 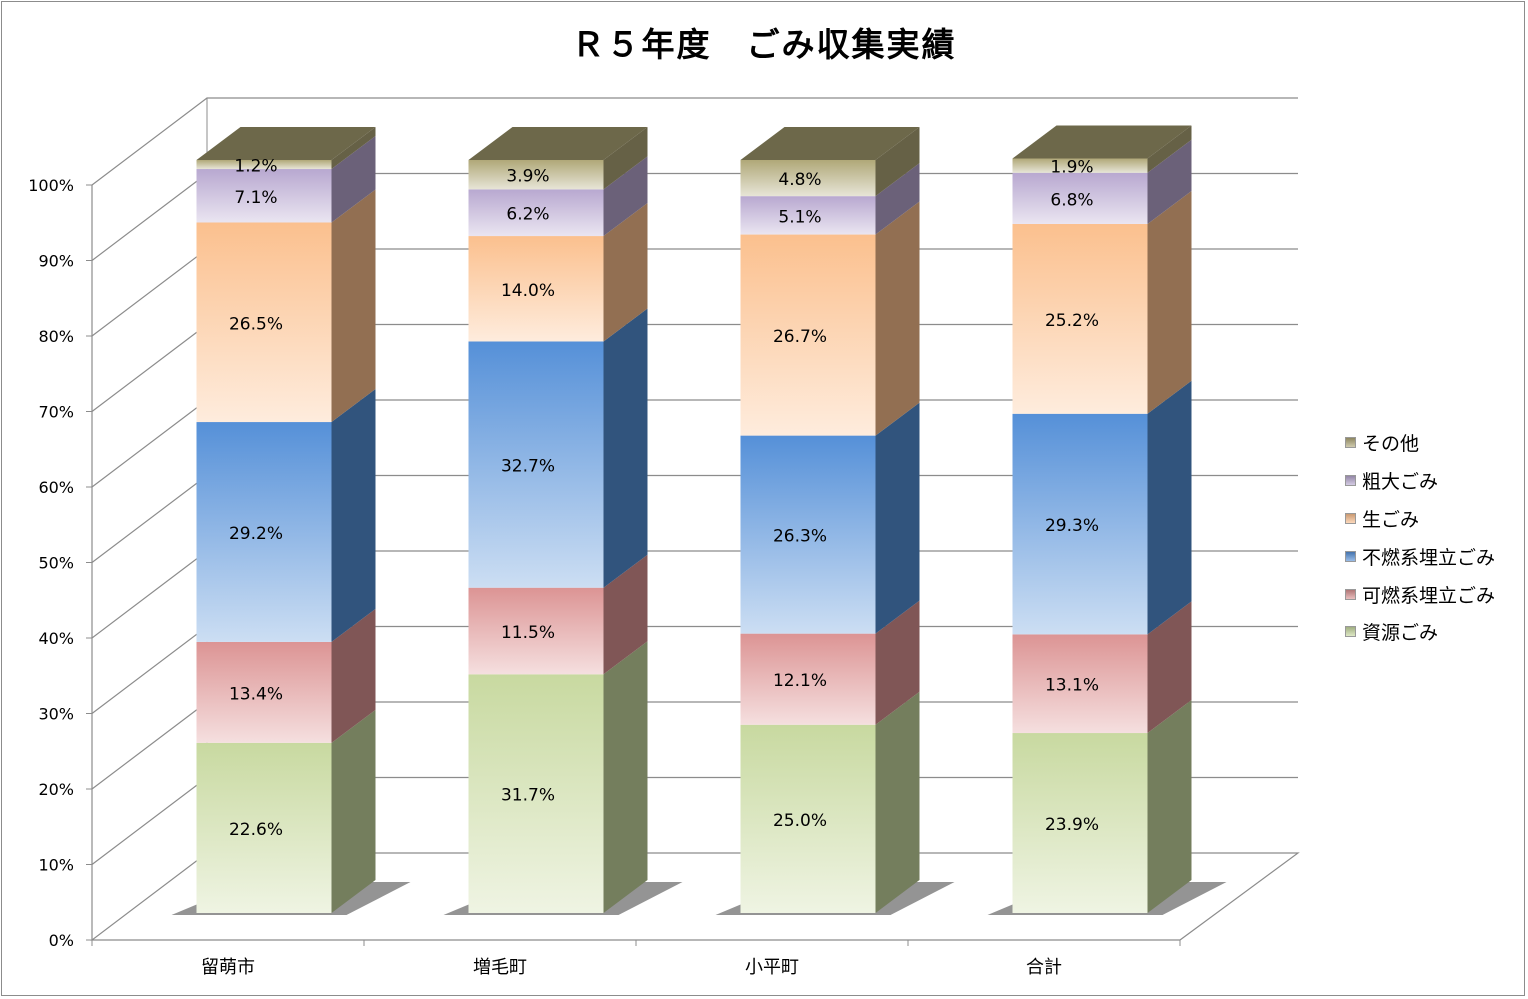 I want to click on legend-item: 可燃系埋立ごみ, so click(x=1420, y=594).